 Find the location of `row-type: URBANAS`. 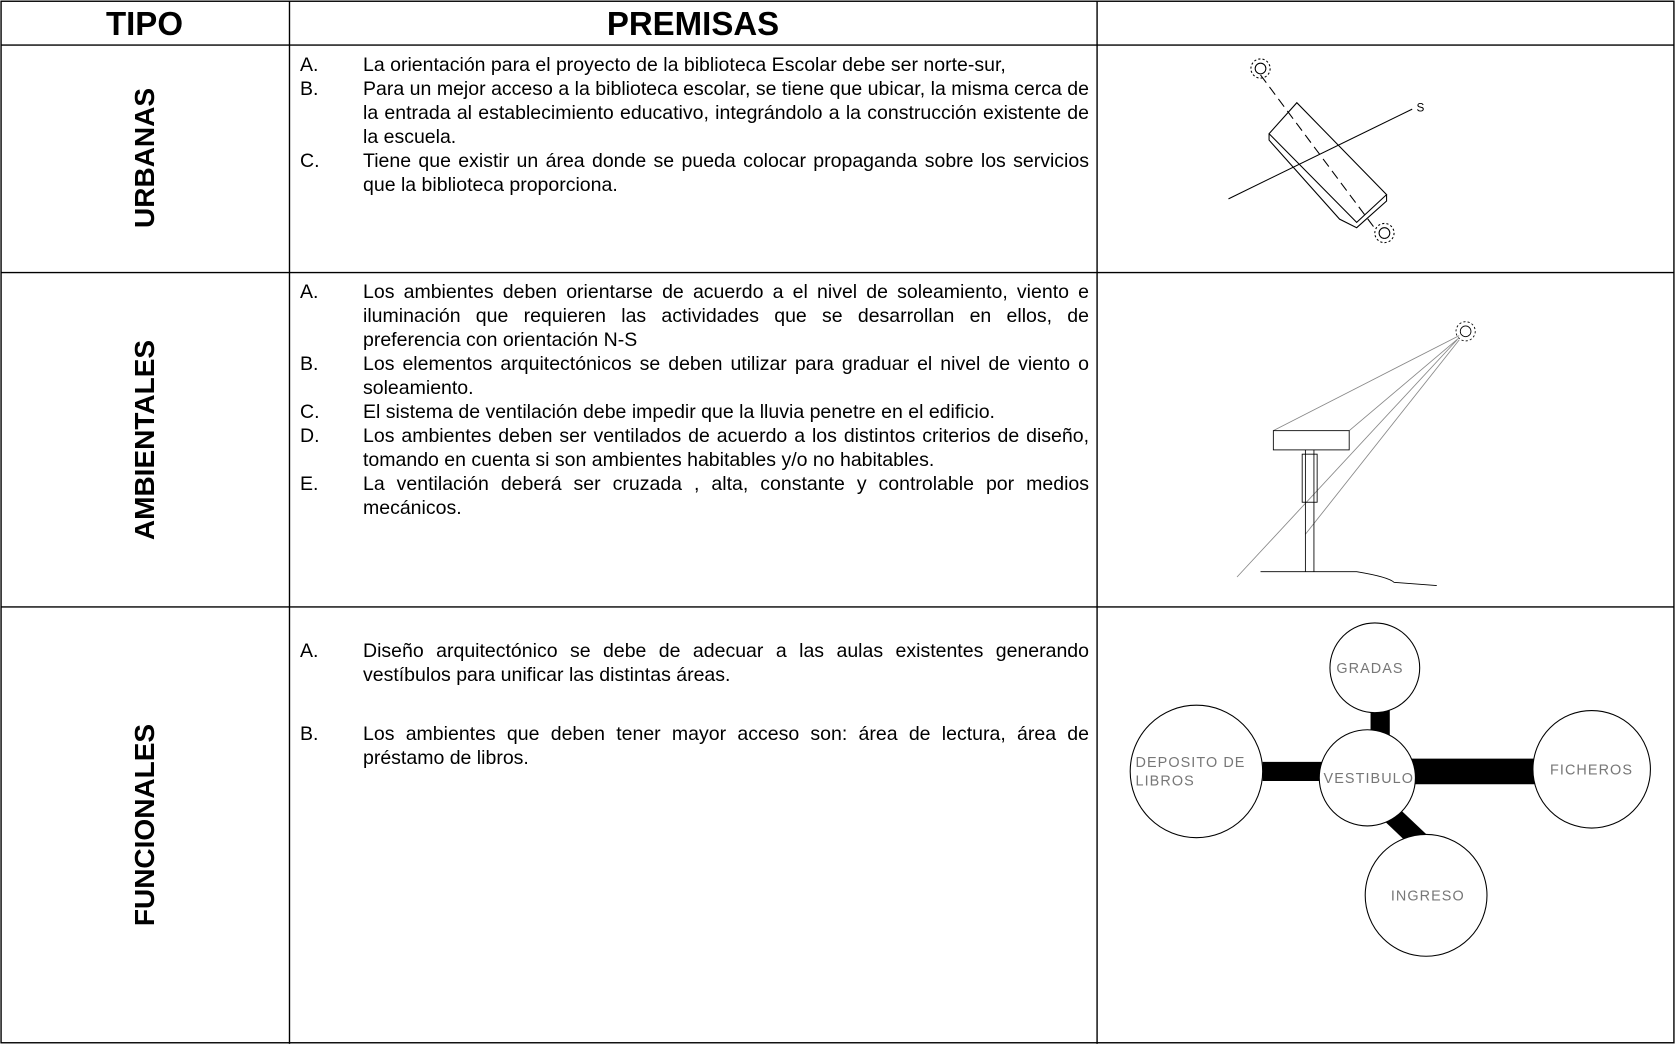

row-type: URBANAS is located at coordinates (144, 158).